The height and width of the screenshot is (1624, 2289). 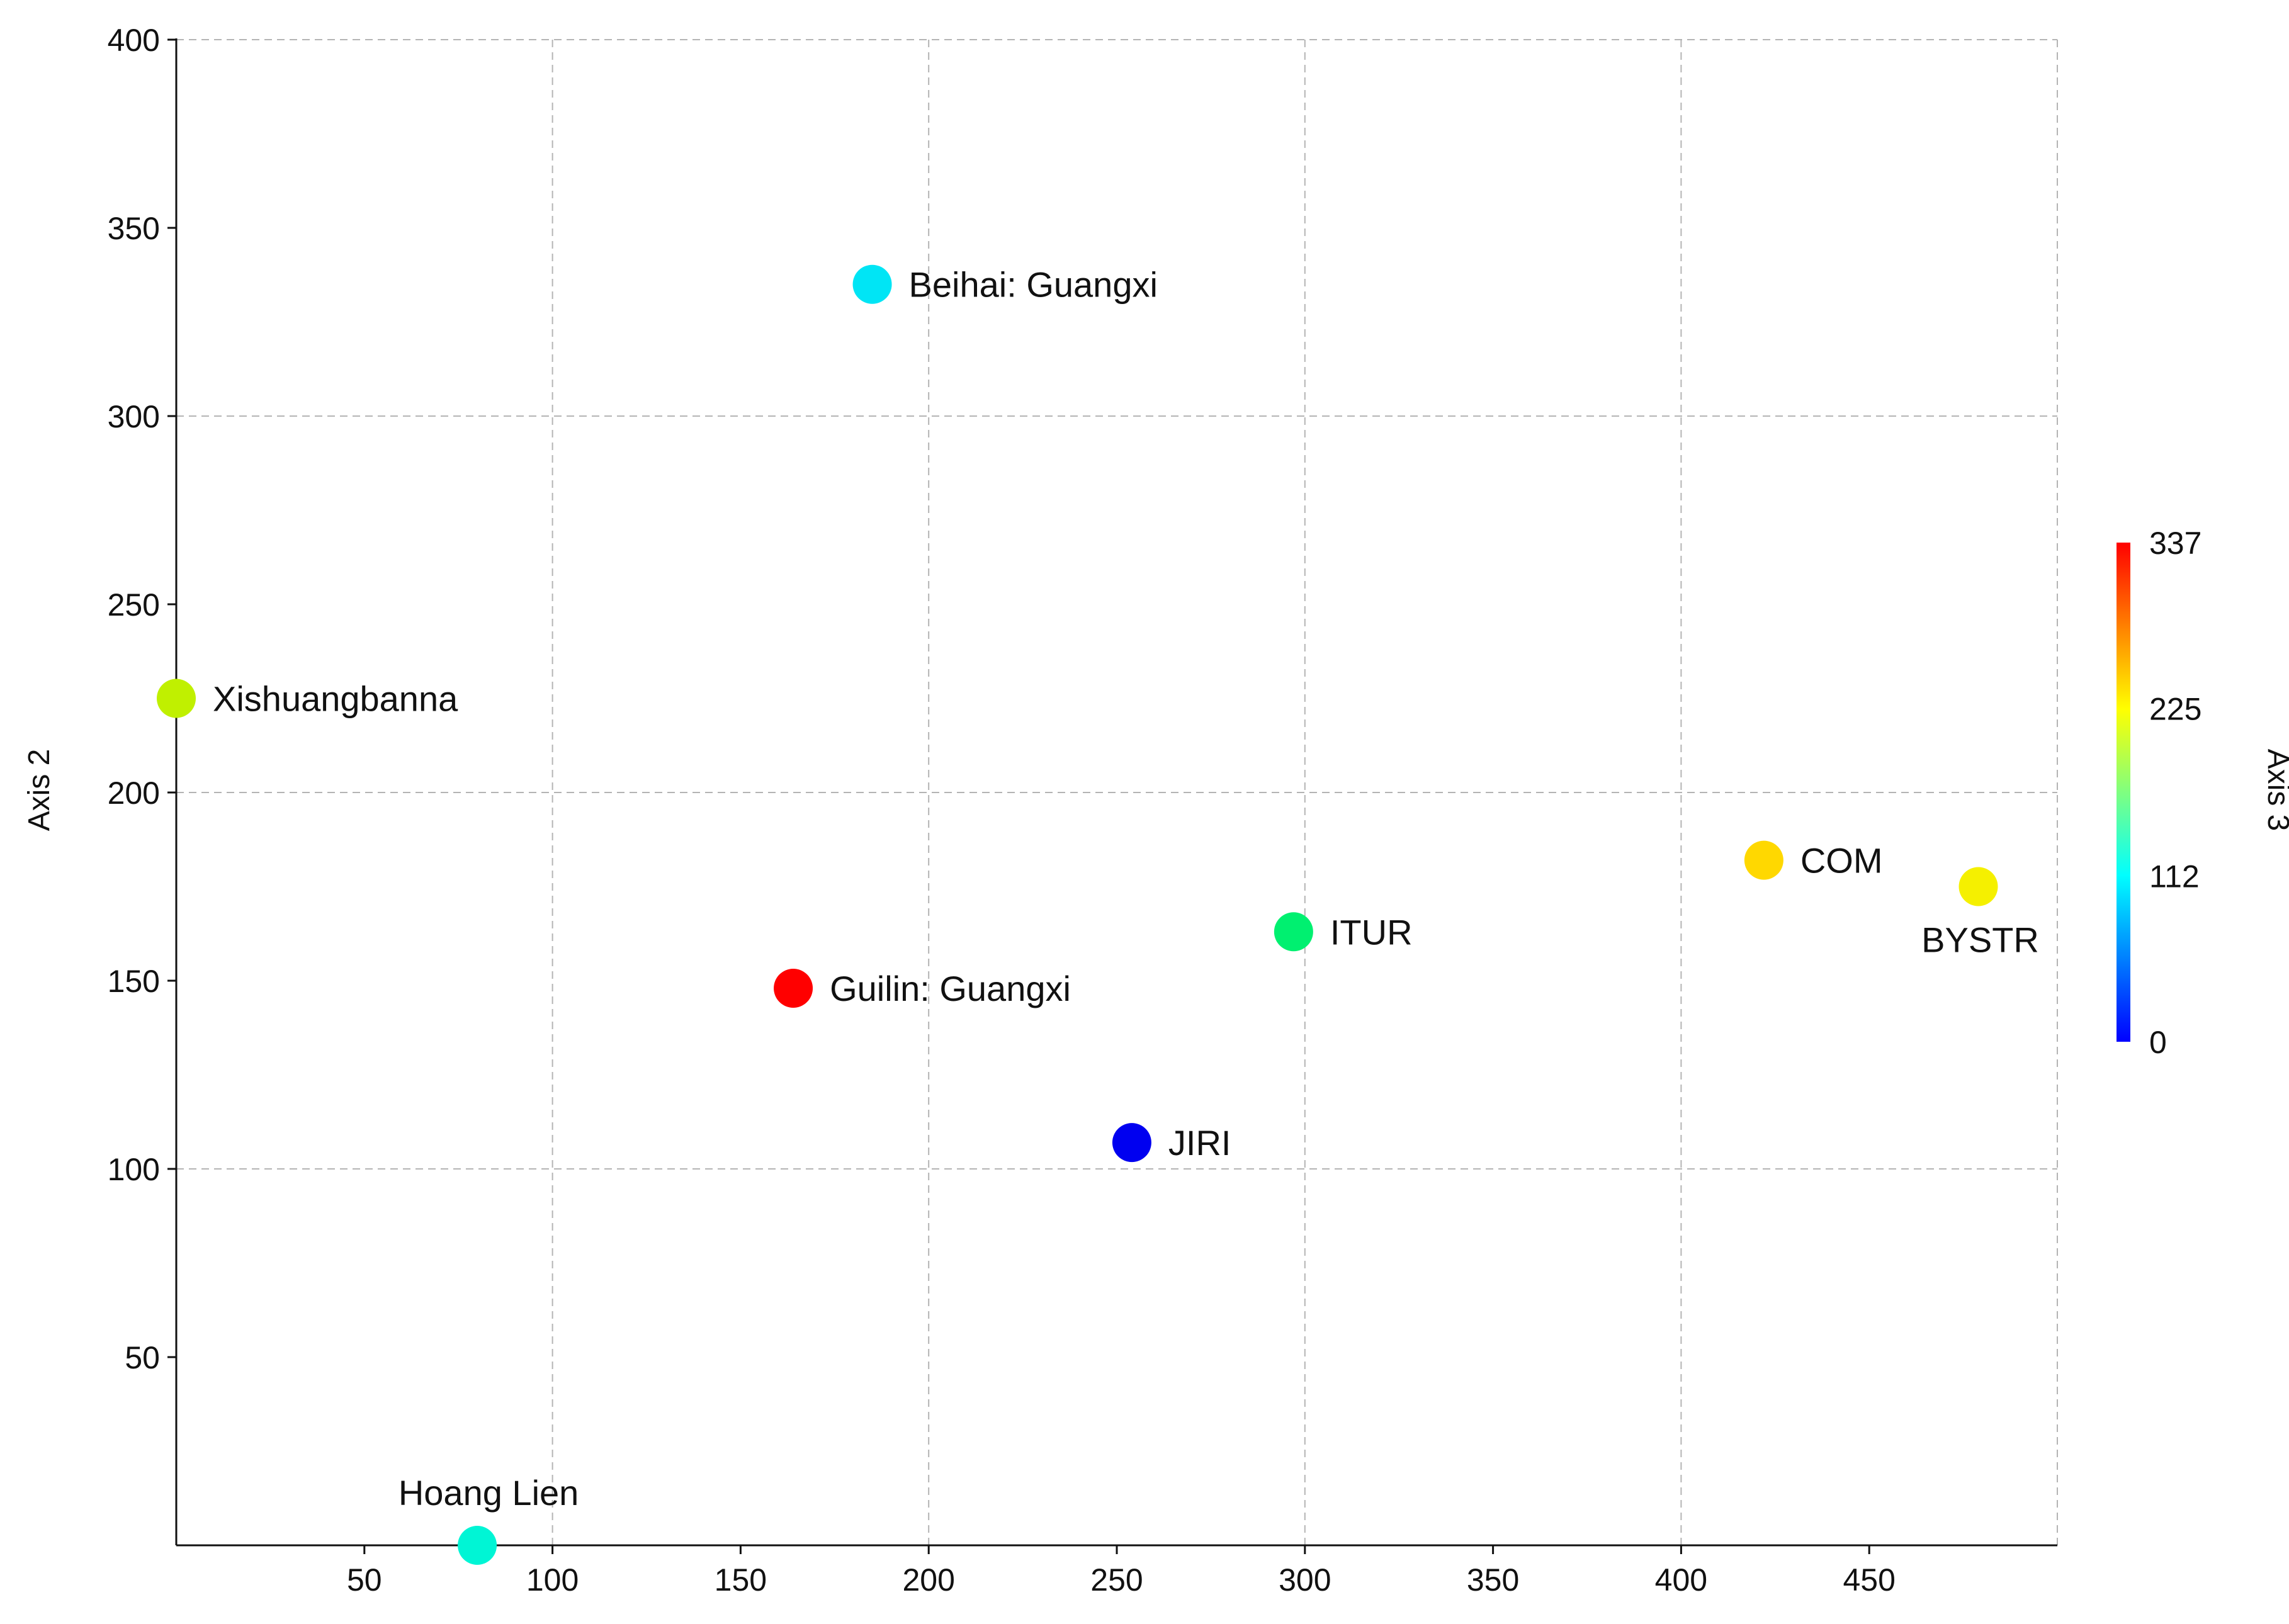 I want to click on colorbar-gradient, so click(x=2124, y=792).